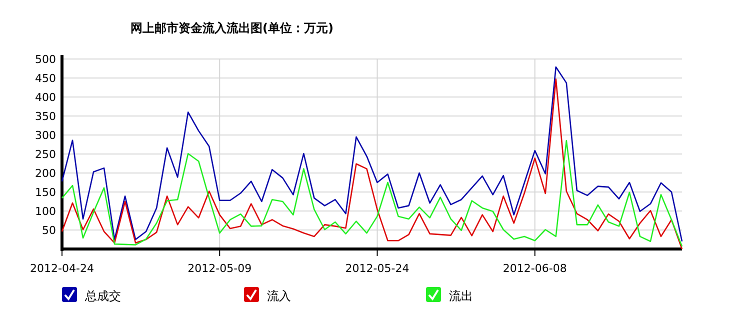  I want to click on y-tick-label: 150, so click(45, 192).